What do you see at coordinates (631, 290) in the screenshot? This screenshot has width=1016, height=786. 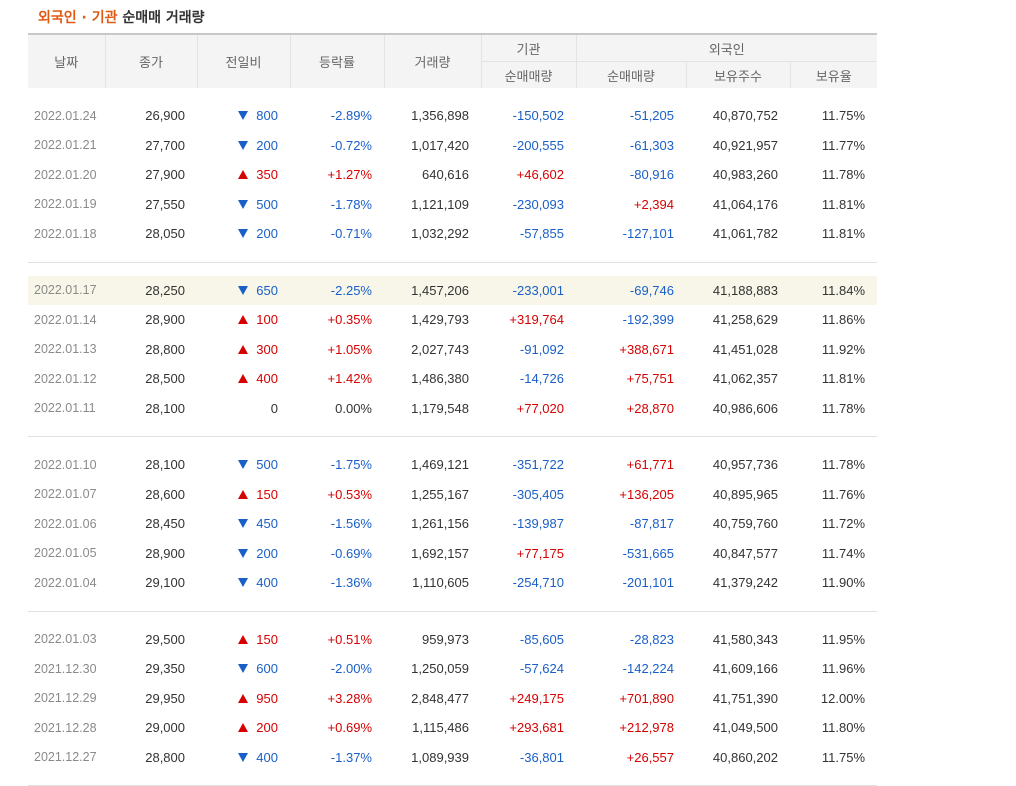 I see `foreign-net-cell: -69,746` at bounding box center [631, 290].